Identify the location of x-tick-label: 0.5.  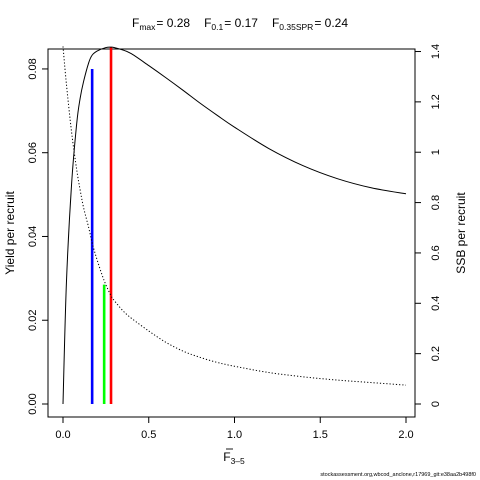
(148, 435).